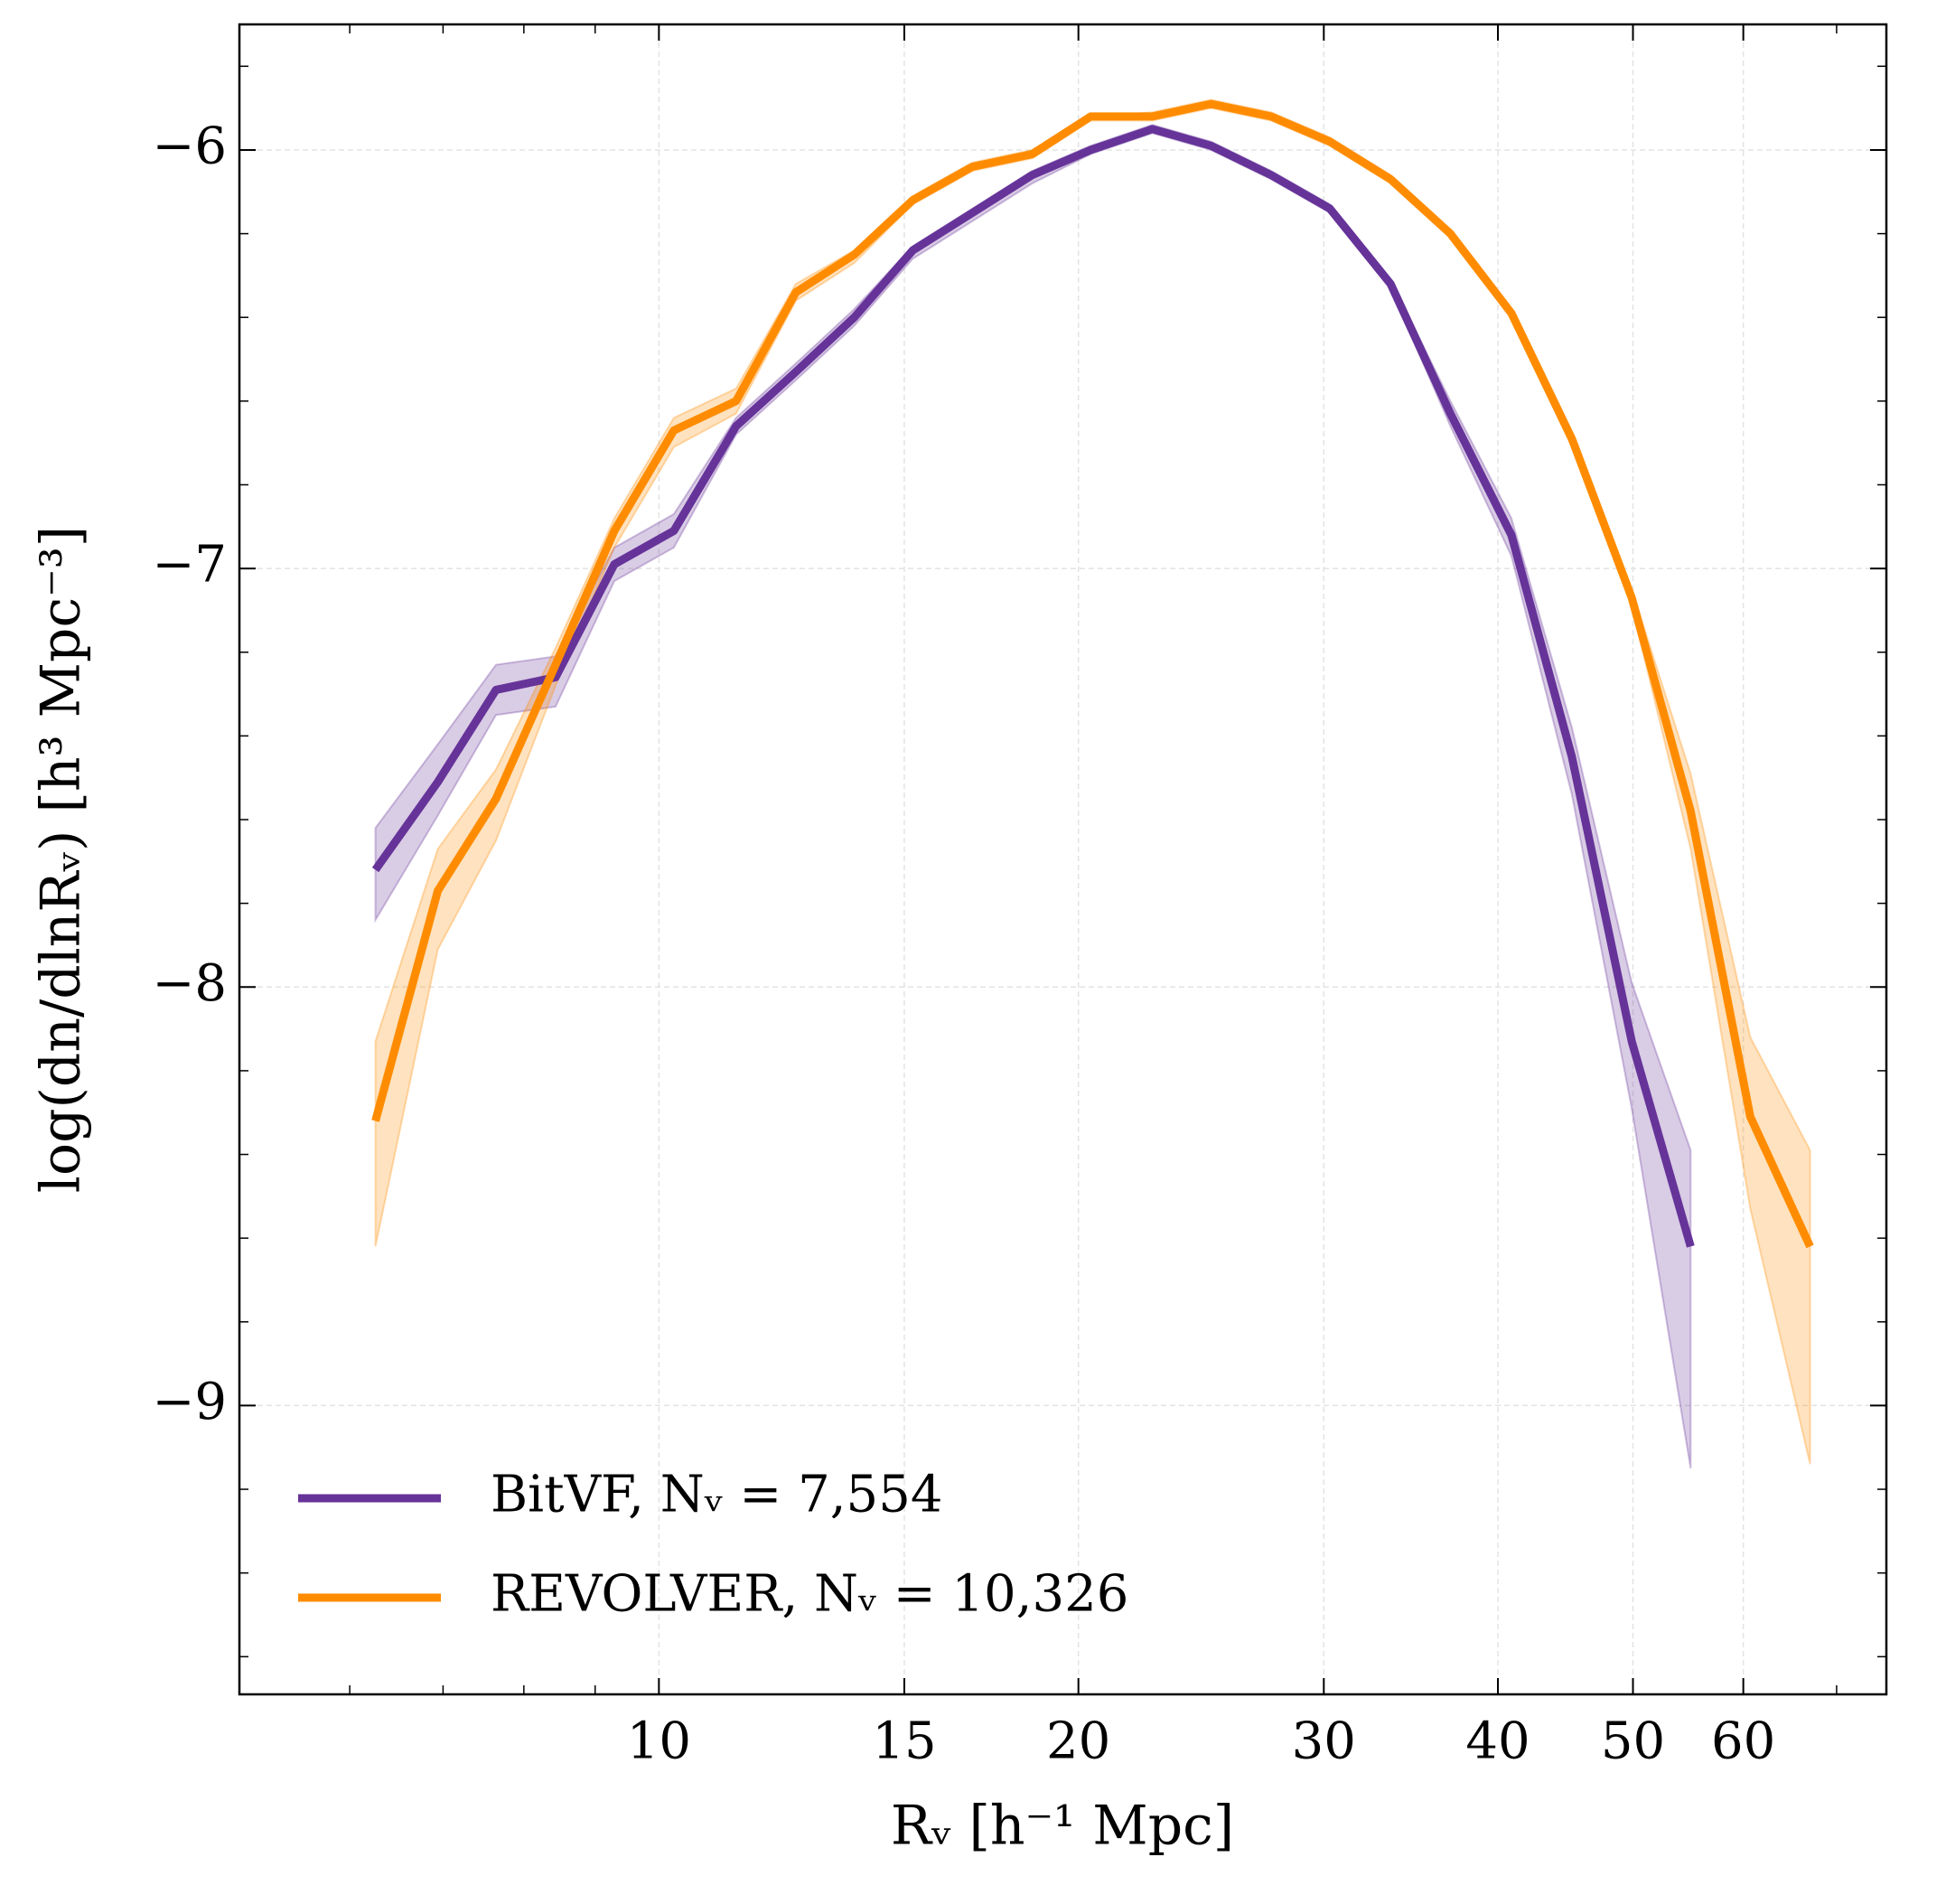  Describe the element at coordinates (189, 566) in the screenshot. I see `y-tick-label: −7` at that location.